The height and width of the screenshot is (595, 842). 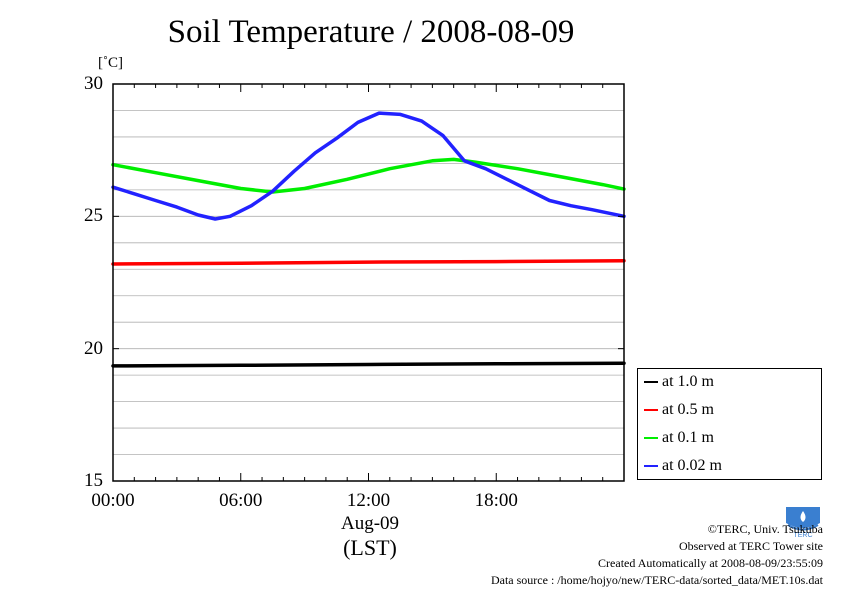 I want to click on x-axis-label: (LST), so click(x=370, y=547).